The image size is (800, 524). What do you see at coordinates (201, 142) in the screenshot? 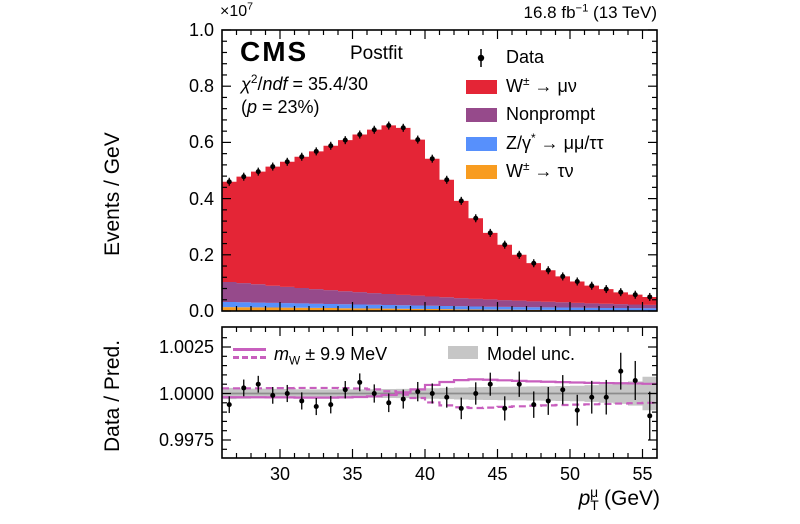
I see `y-top-tick-label: 0.6` at bounding box center [201, 142].